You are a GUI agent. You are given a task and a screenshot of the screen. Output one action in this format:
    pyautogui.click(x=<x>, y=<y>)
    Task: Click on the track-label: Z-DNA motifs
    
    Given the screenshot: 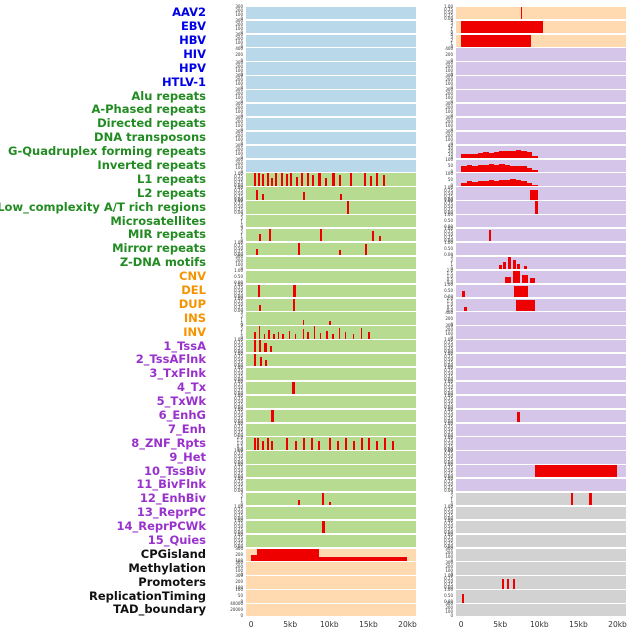 What is the action you would take?
    pyautogui.click(x=104, y=263)
    